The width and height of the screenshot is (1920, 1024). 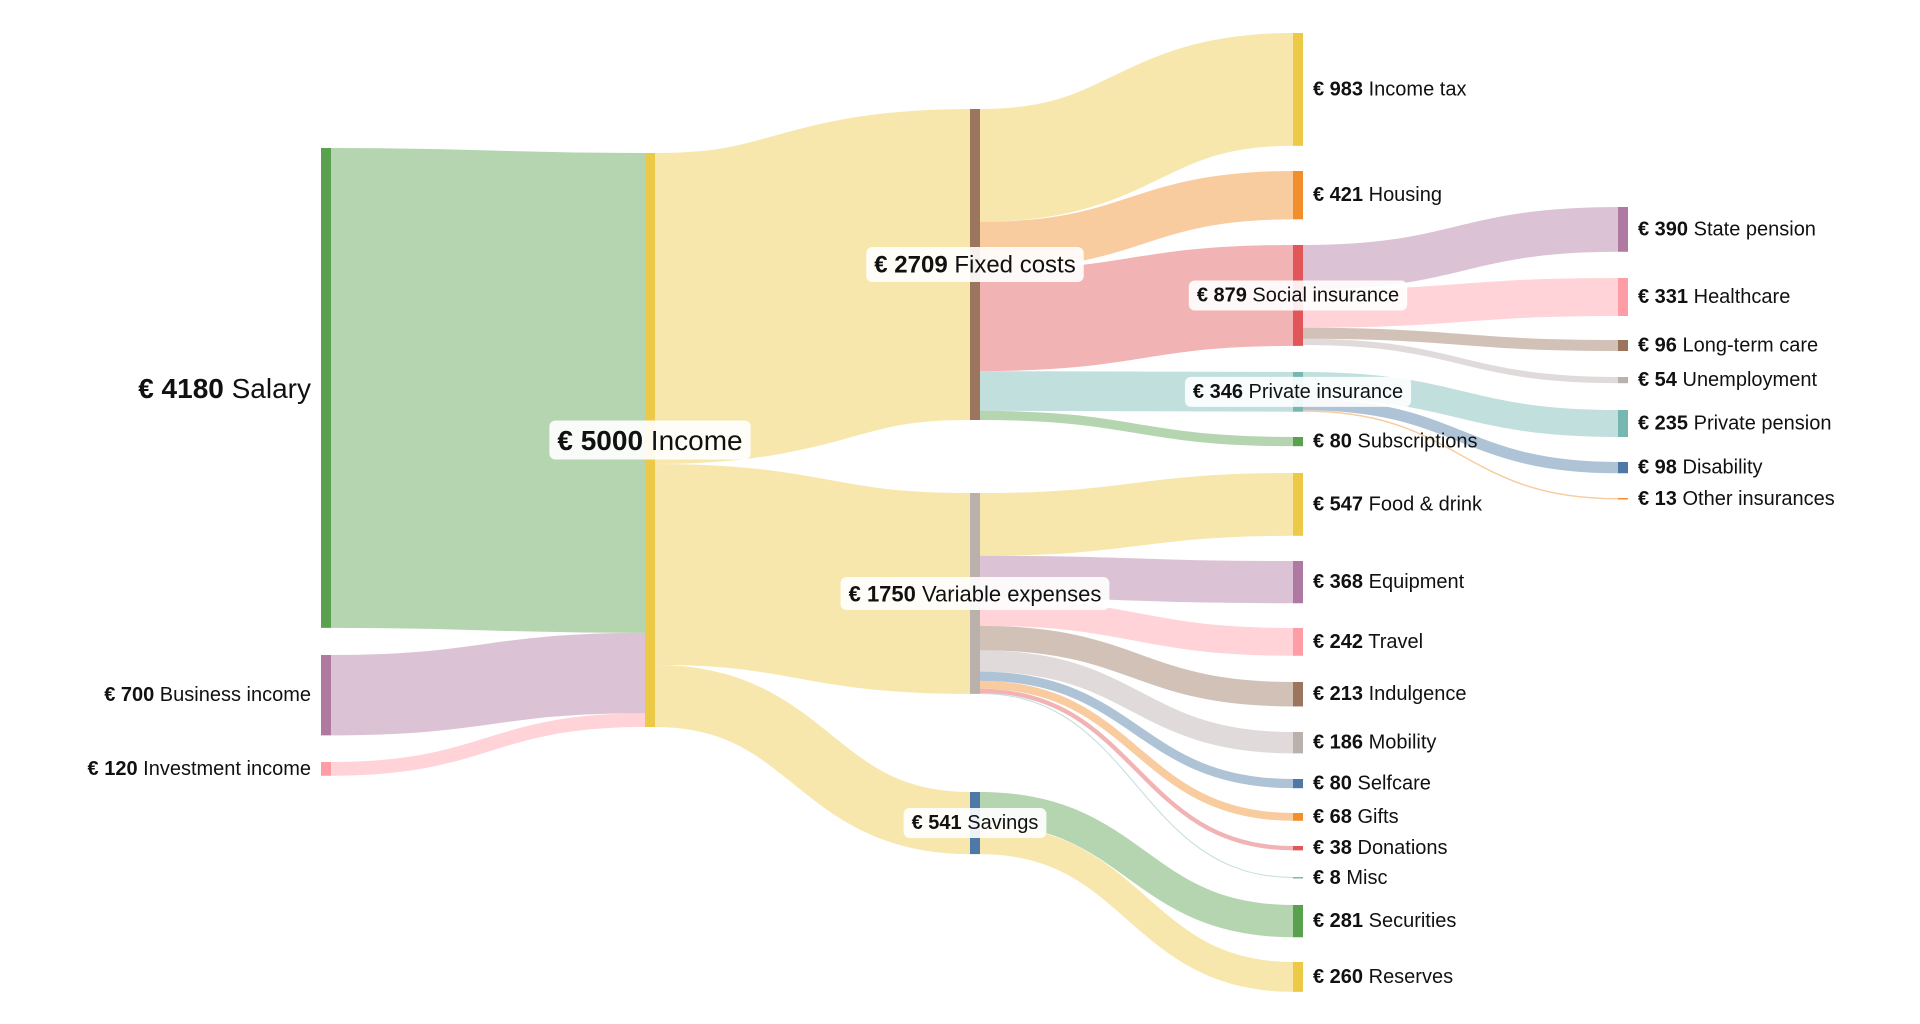 What do you see at coordinates (488, 390) in the screenshot?
I see `link-salary-income` at bounding box center [488, 390].